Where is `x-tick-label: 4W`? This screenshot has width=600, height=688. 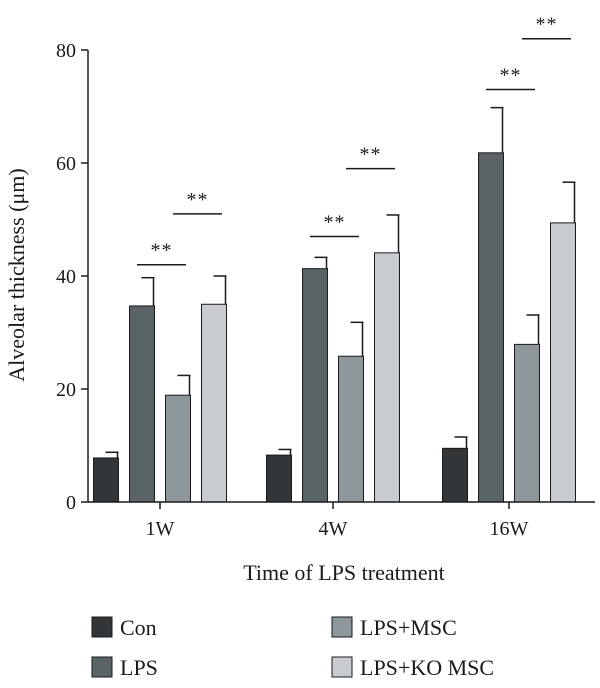
x-tick-label: 4W is located at coordinates (333, 529).